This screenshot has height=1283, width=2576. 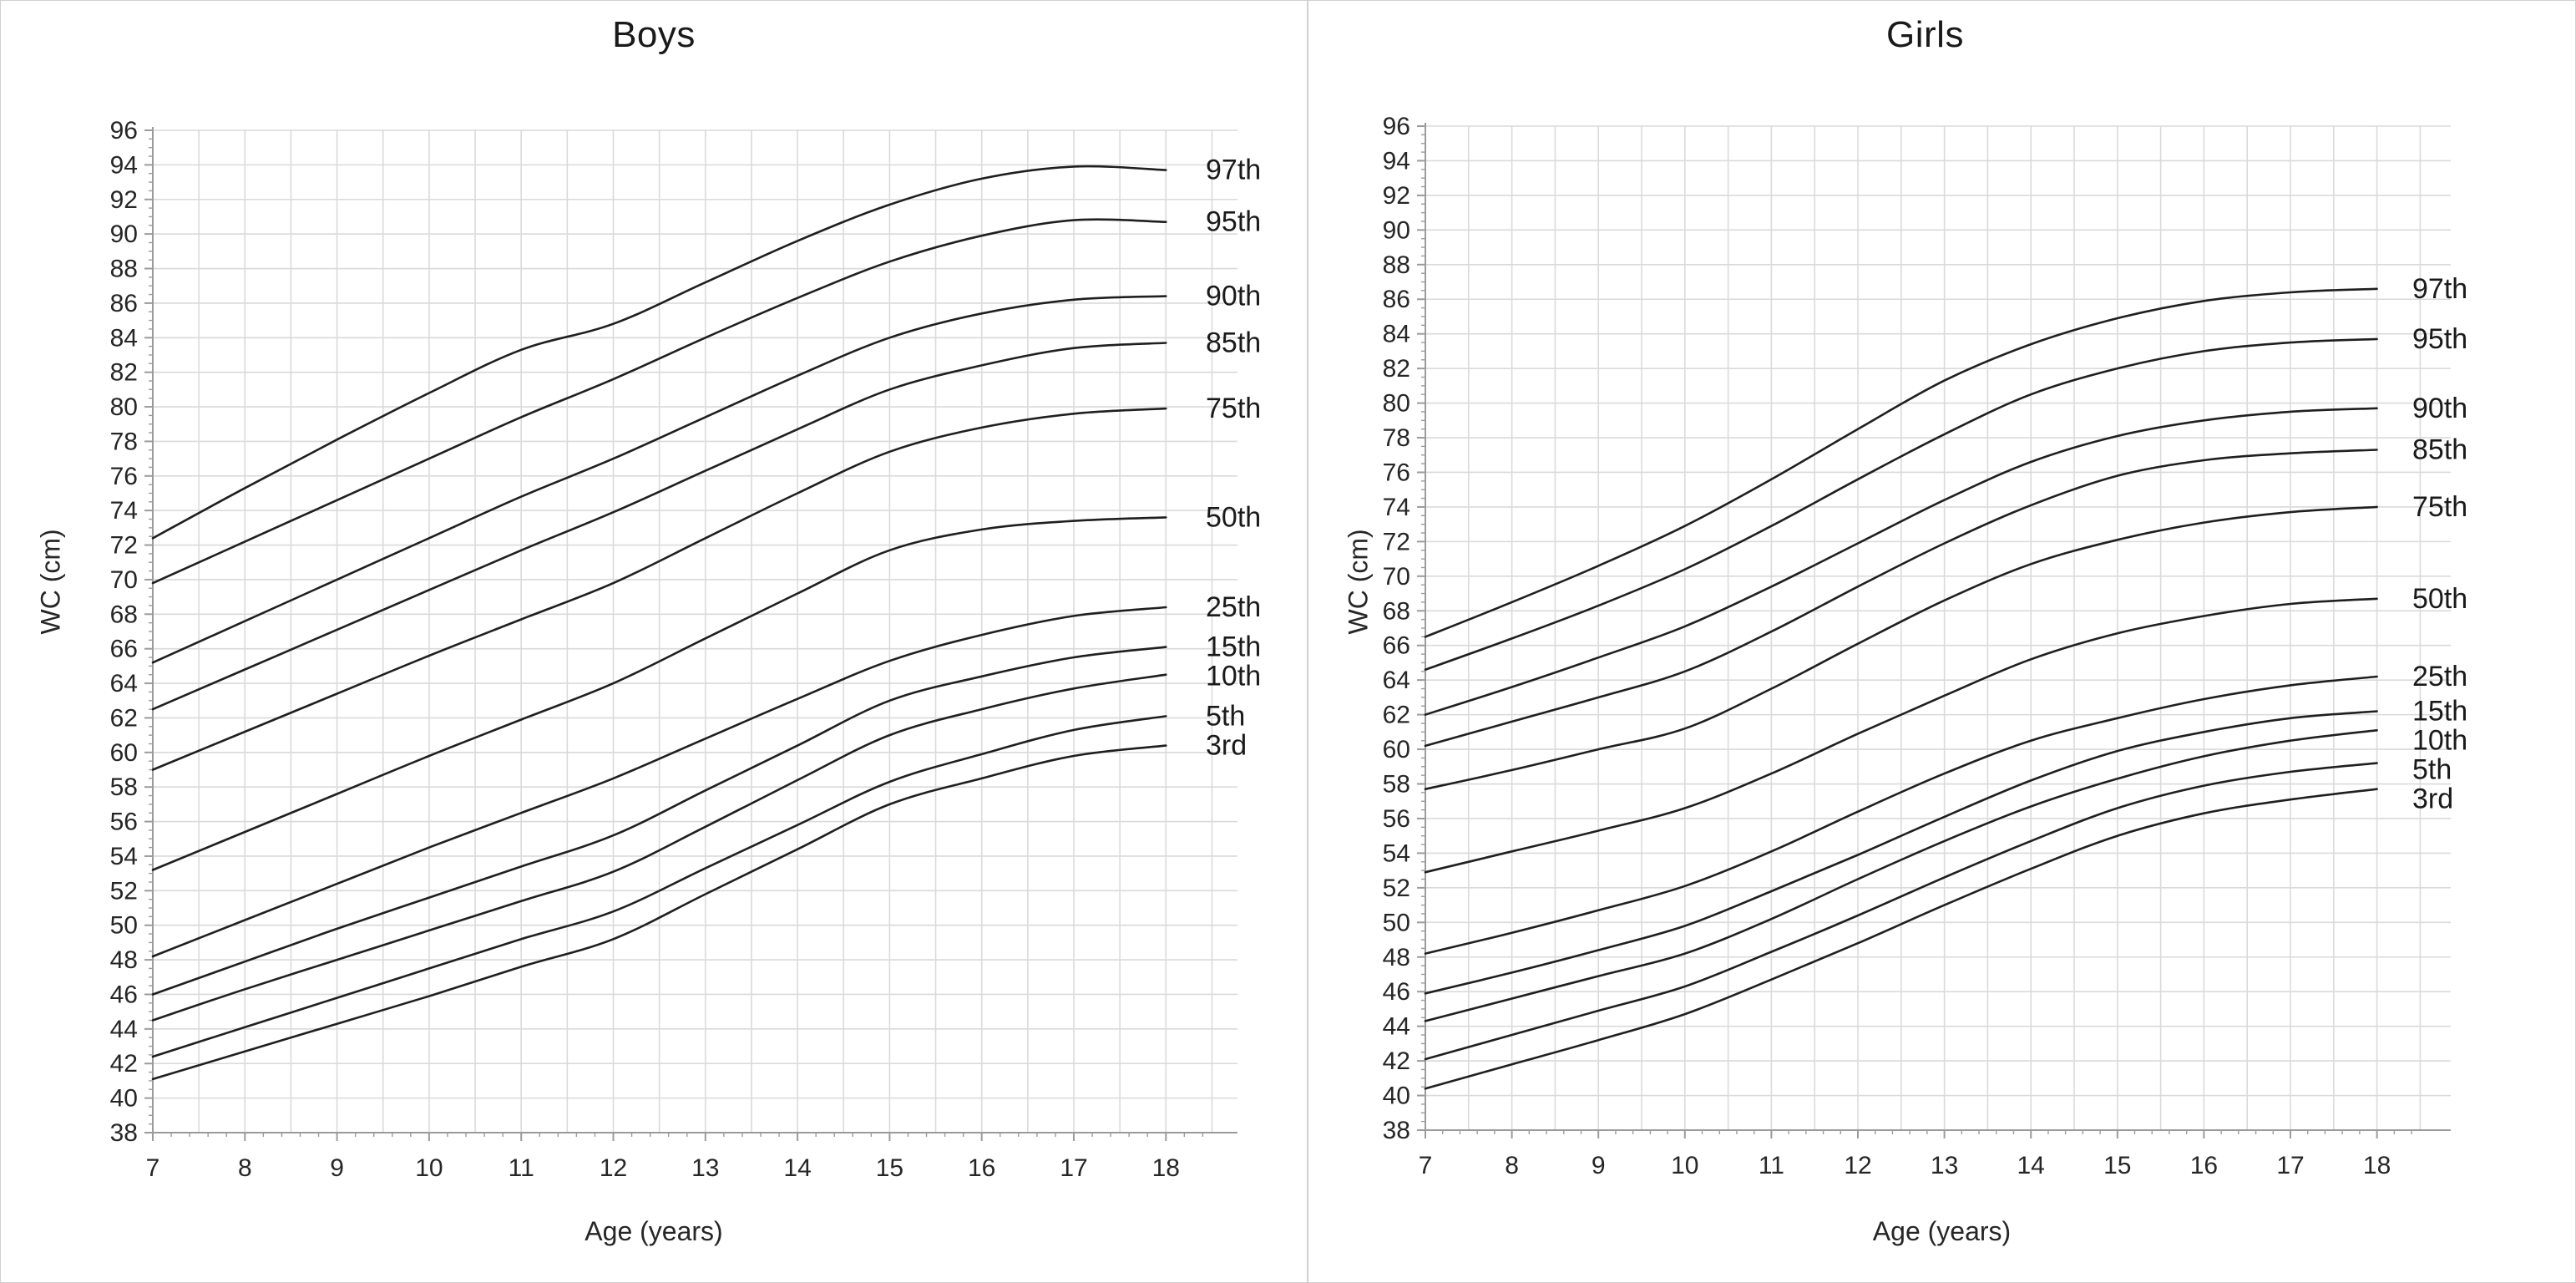 I want to click on percentile-curve-15th, so click(x=659, y=821).